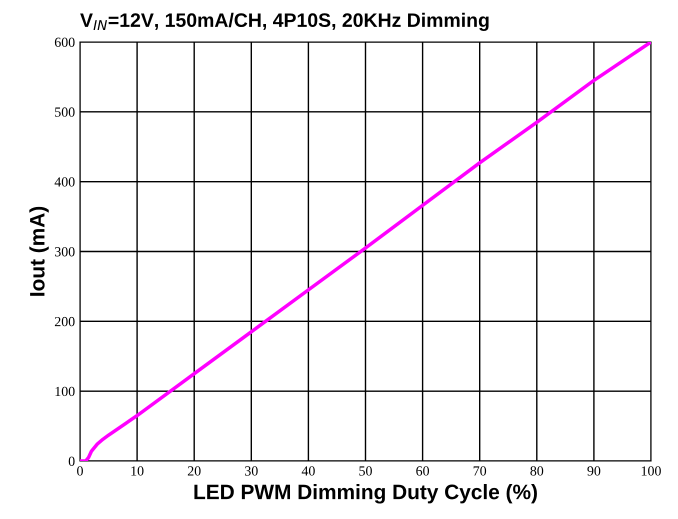  What do you see at coordinates (39, 251) in the screenshot?
I see `y-axis-title: Iout (mA)` at bounding box center [39, 251].